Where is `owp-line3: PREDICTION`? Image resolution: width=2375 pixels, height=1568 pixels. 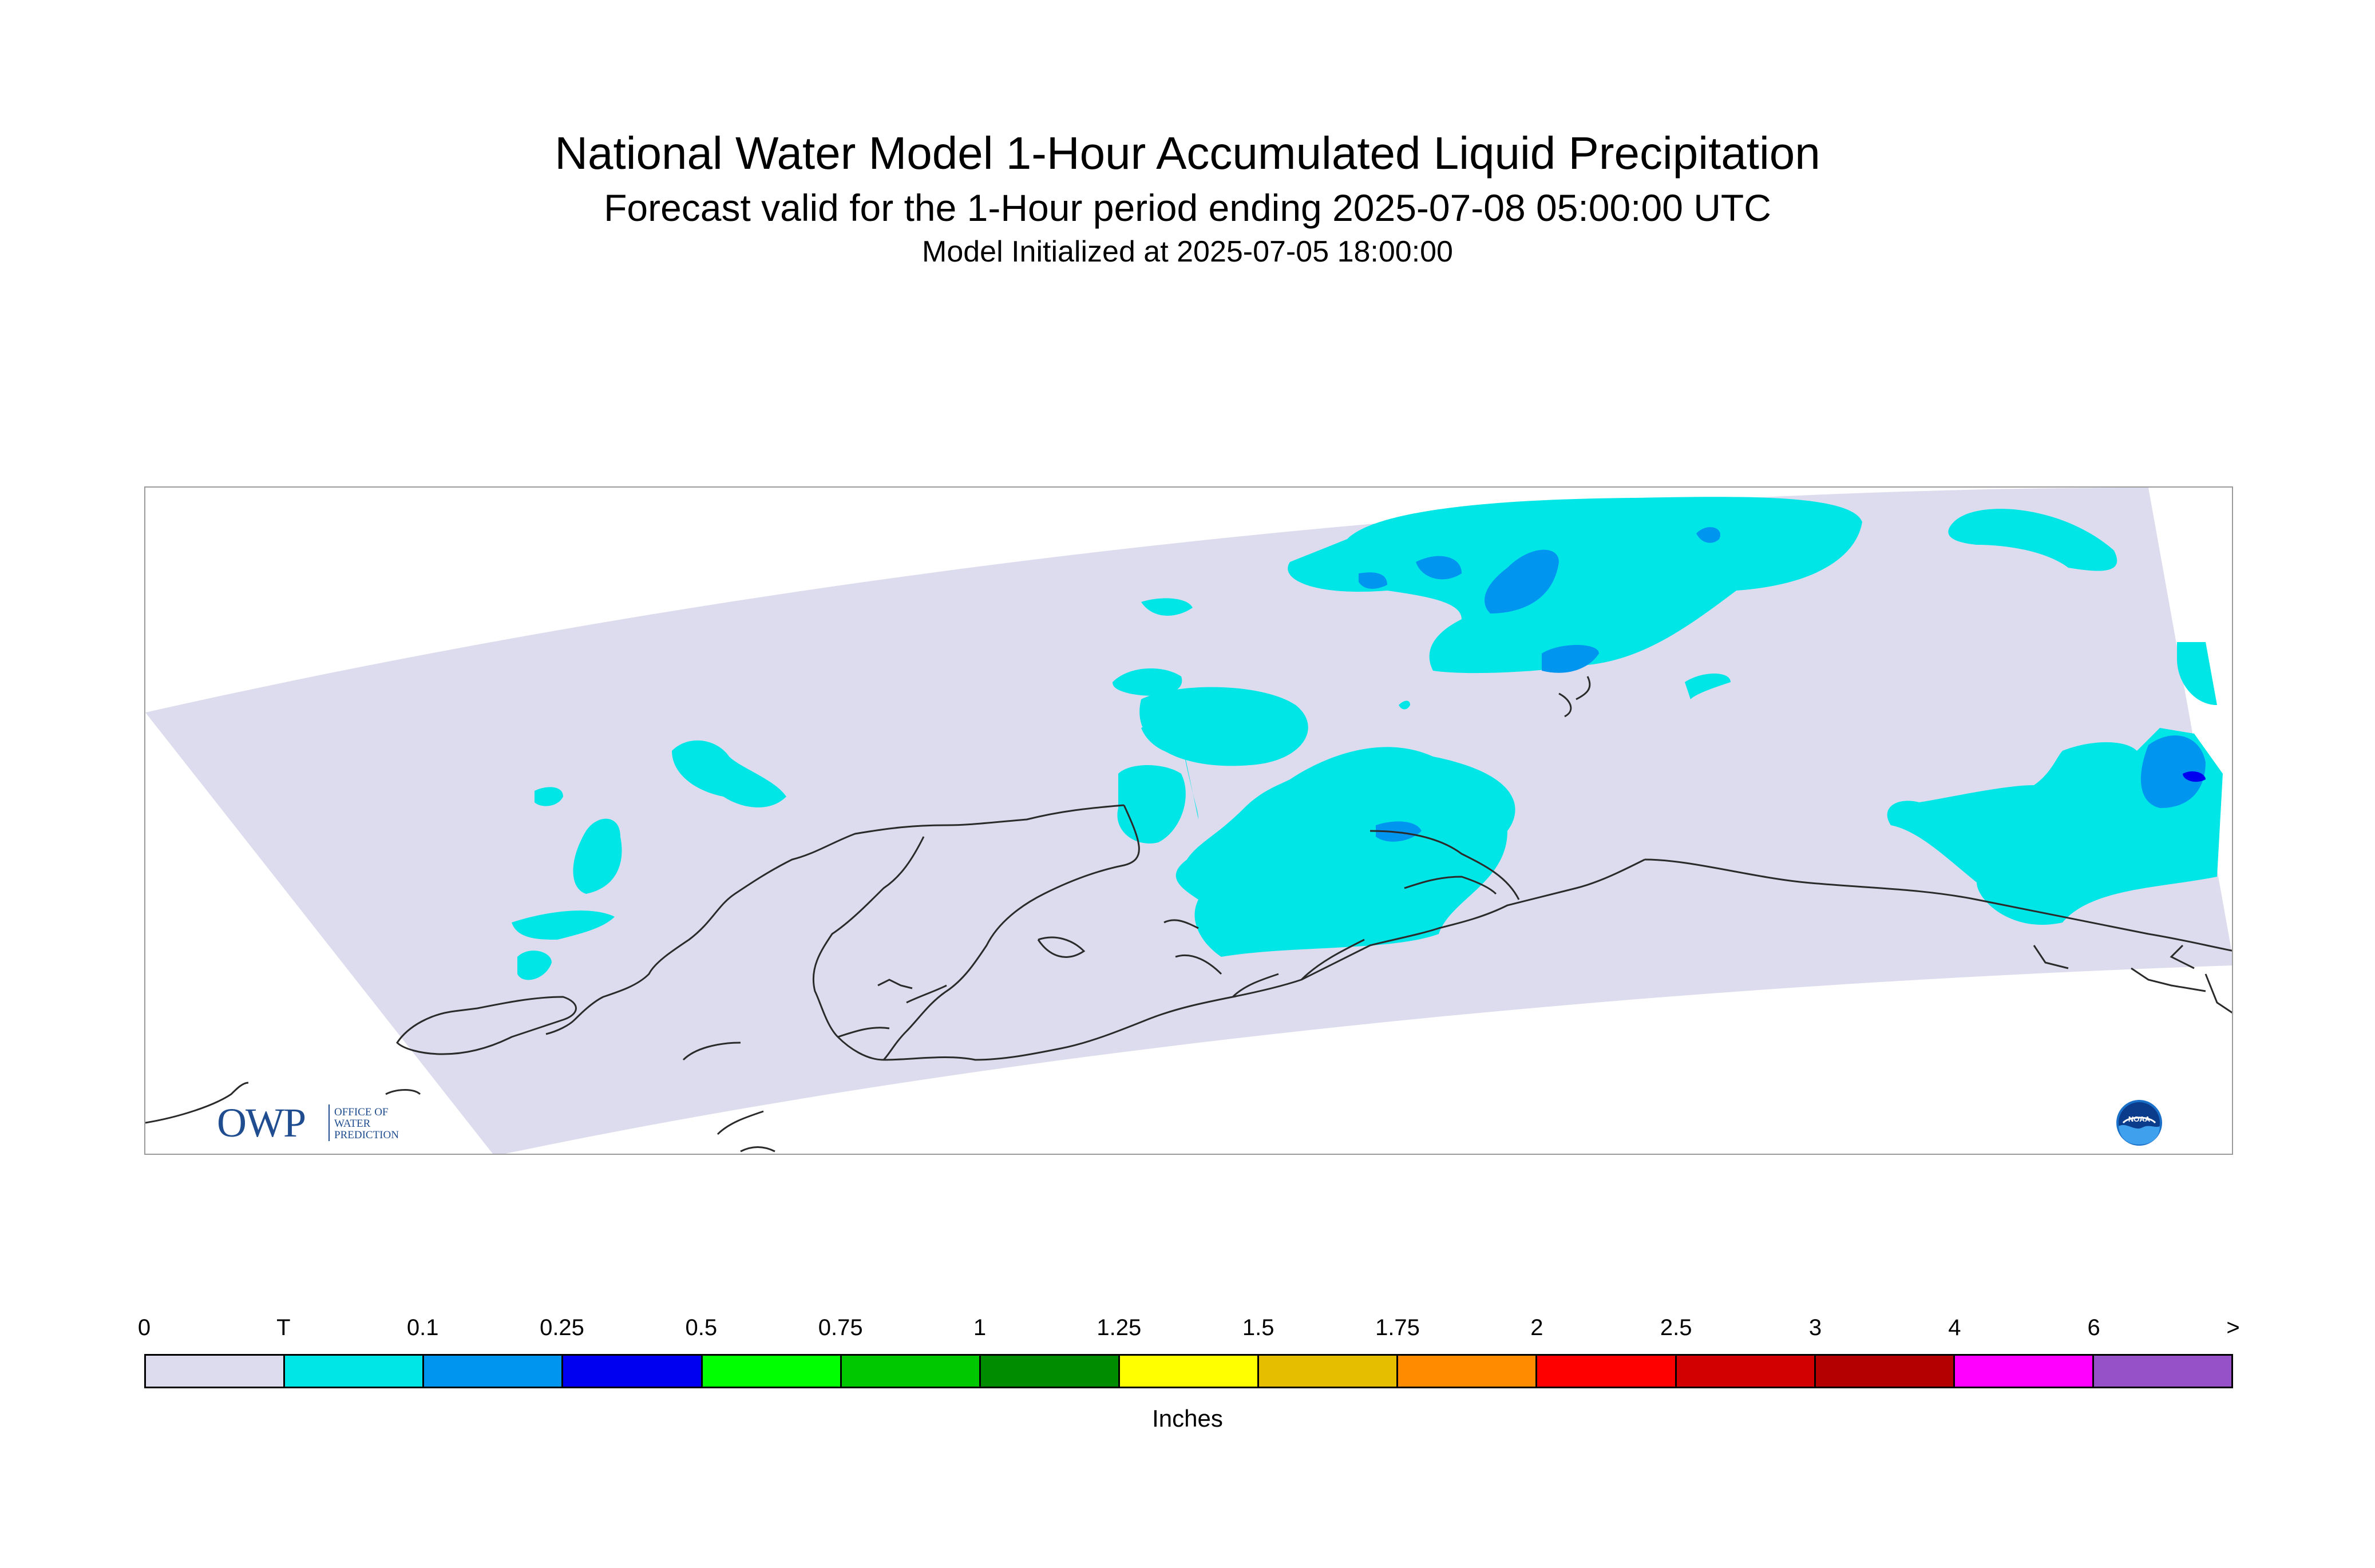 owp-line3: PREDICTION is located at coordinates (367, 1135).